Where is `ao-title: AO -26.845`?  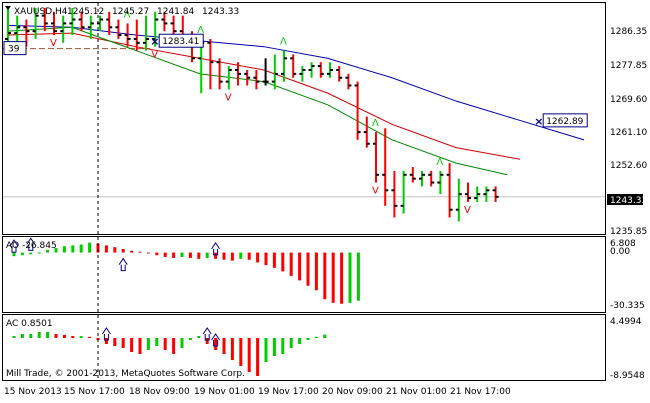
ao-title: AO -26.845 is located at coordinates (31, 246).